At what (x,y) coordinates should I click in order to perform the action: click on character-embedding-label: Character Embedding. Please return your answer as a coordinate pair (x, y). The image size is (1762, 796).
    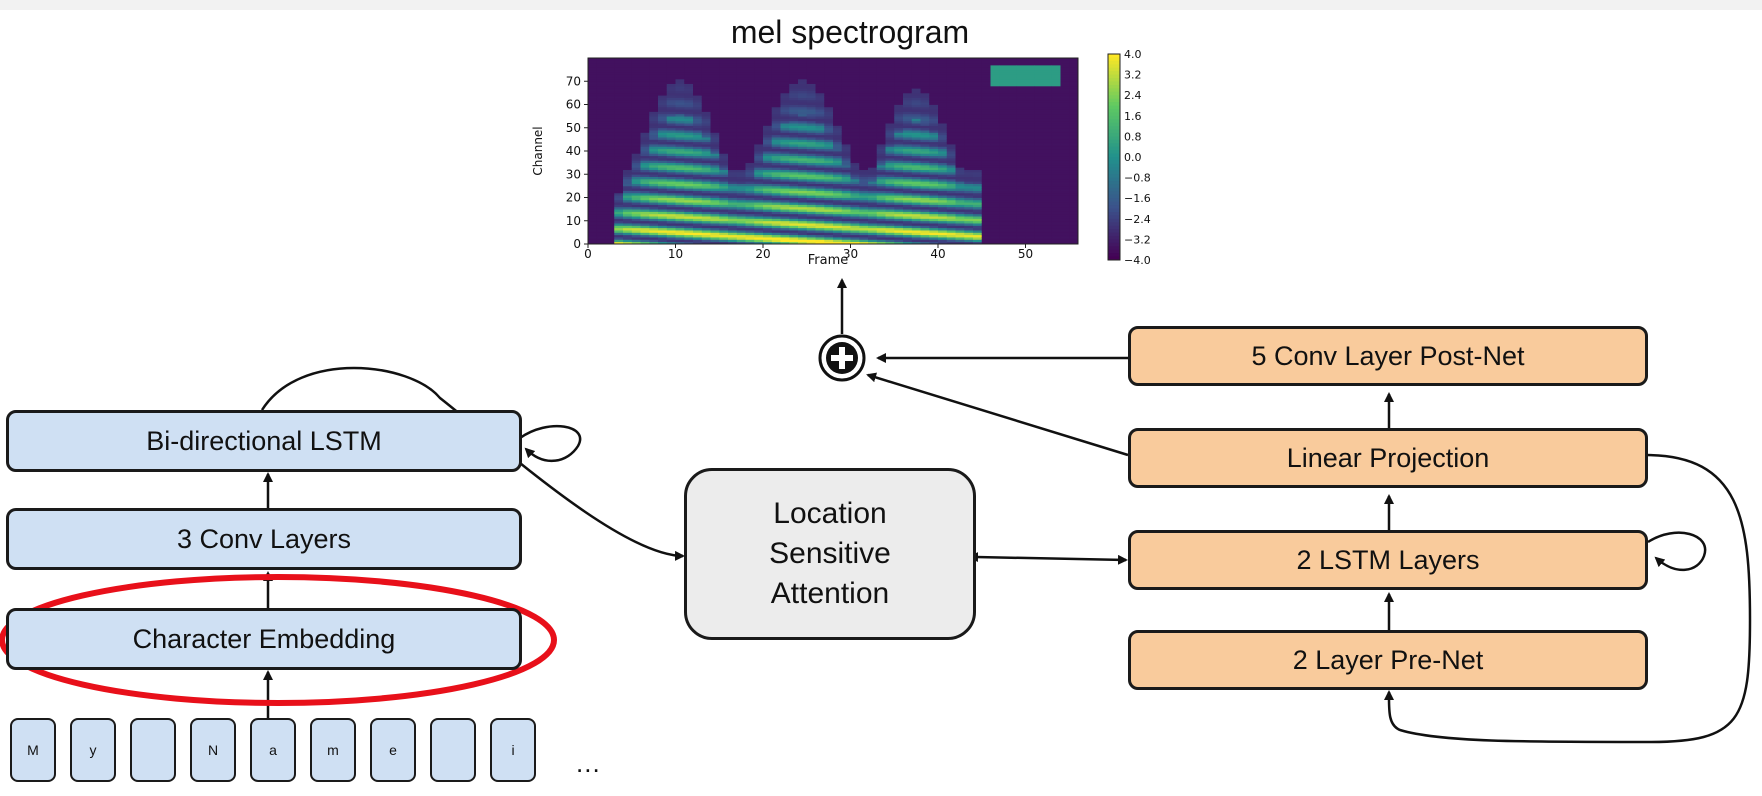
    Looking at the image, I should click on (264, 638).